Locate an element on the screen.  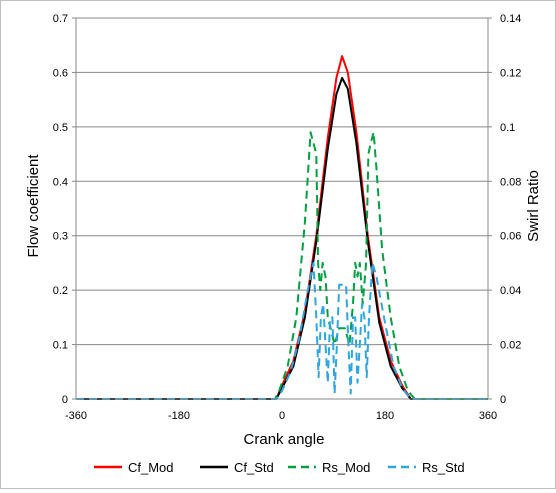
x-tick-label-2: 0 is located at coordinates (282, 416).